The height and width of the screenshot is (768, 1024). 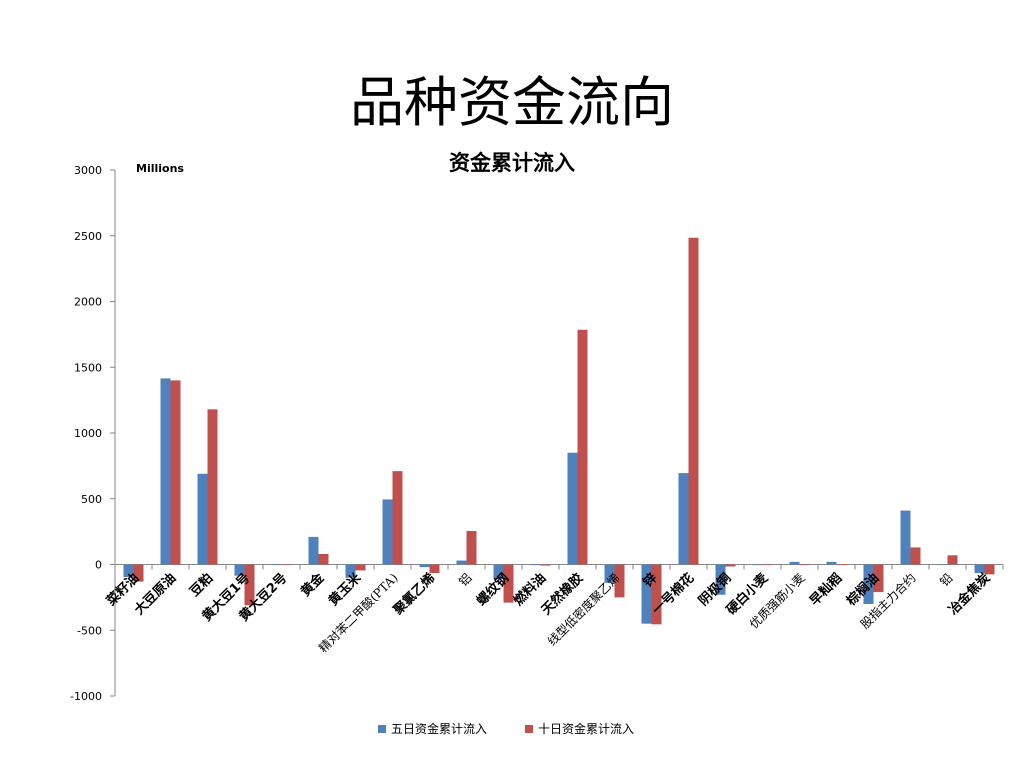 I want to click on category-label: 铝, so click(x=465, y=579).